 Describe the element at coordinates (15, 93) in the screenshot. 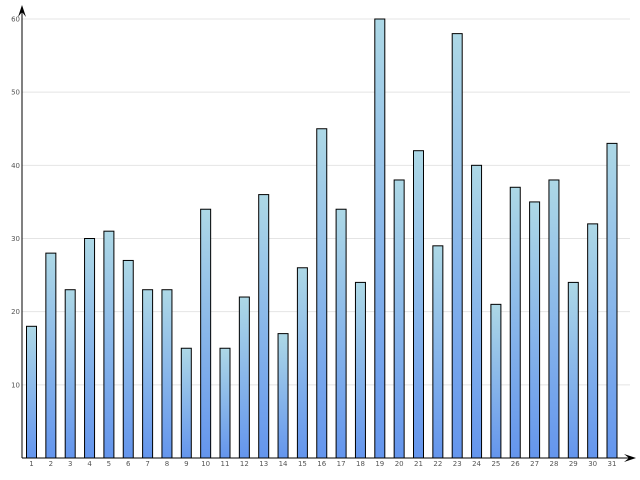

I see `y-tick-label: 50` at that location.